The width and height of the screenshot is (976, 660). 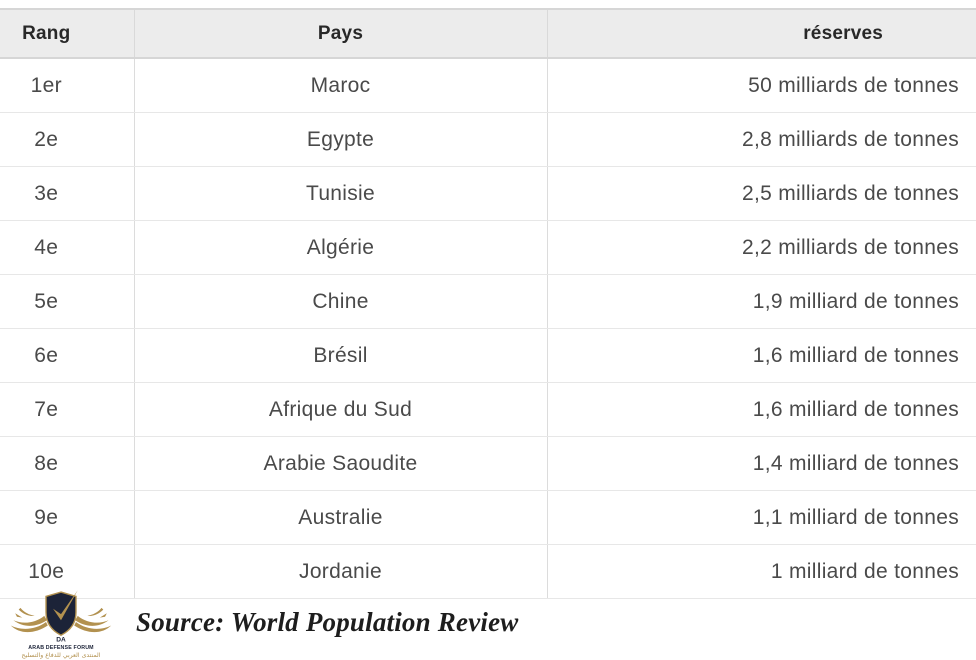 I want to click on reserves-cell: 50 milliards de tonnes, so click(x=761, y=85).